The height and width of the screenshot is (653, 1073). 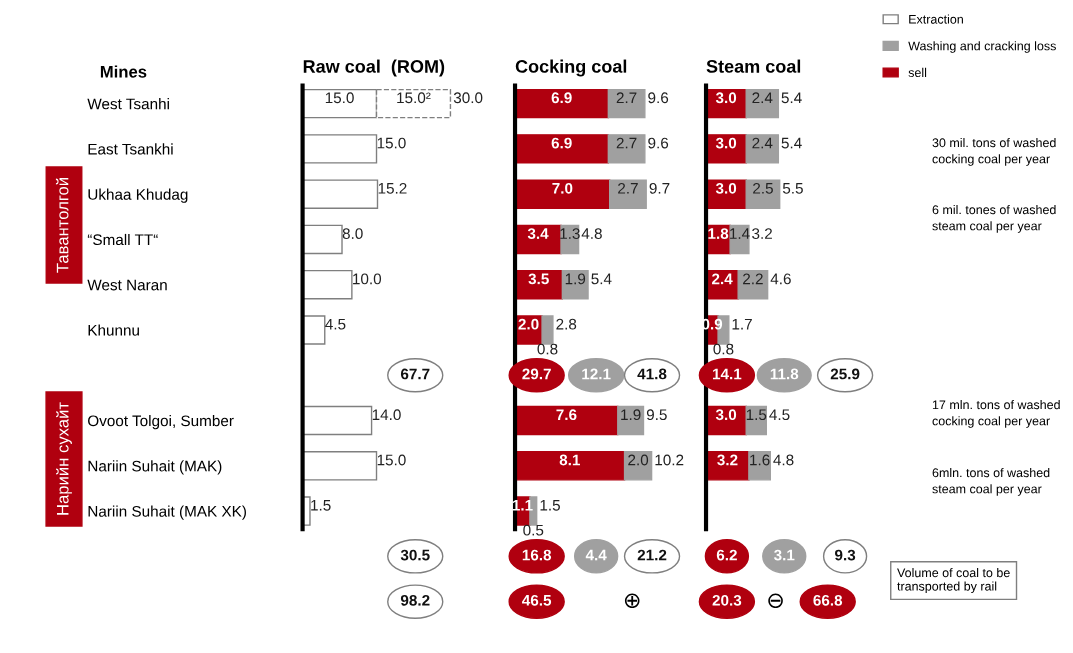 I want to click on data-label: 1.6, so click(x=760, y=460).